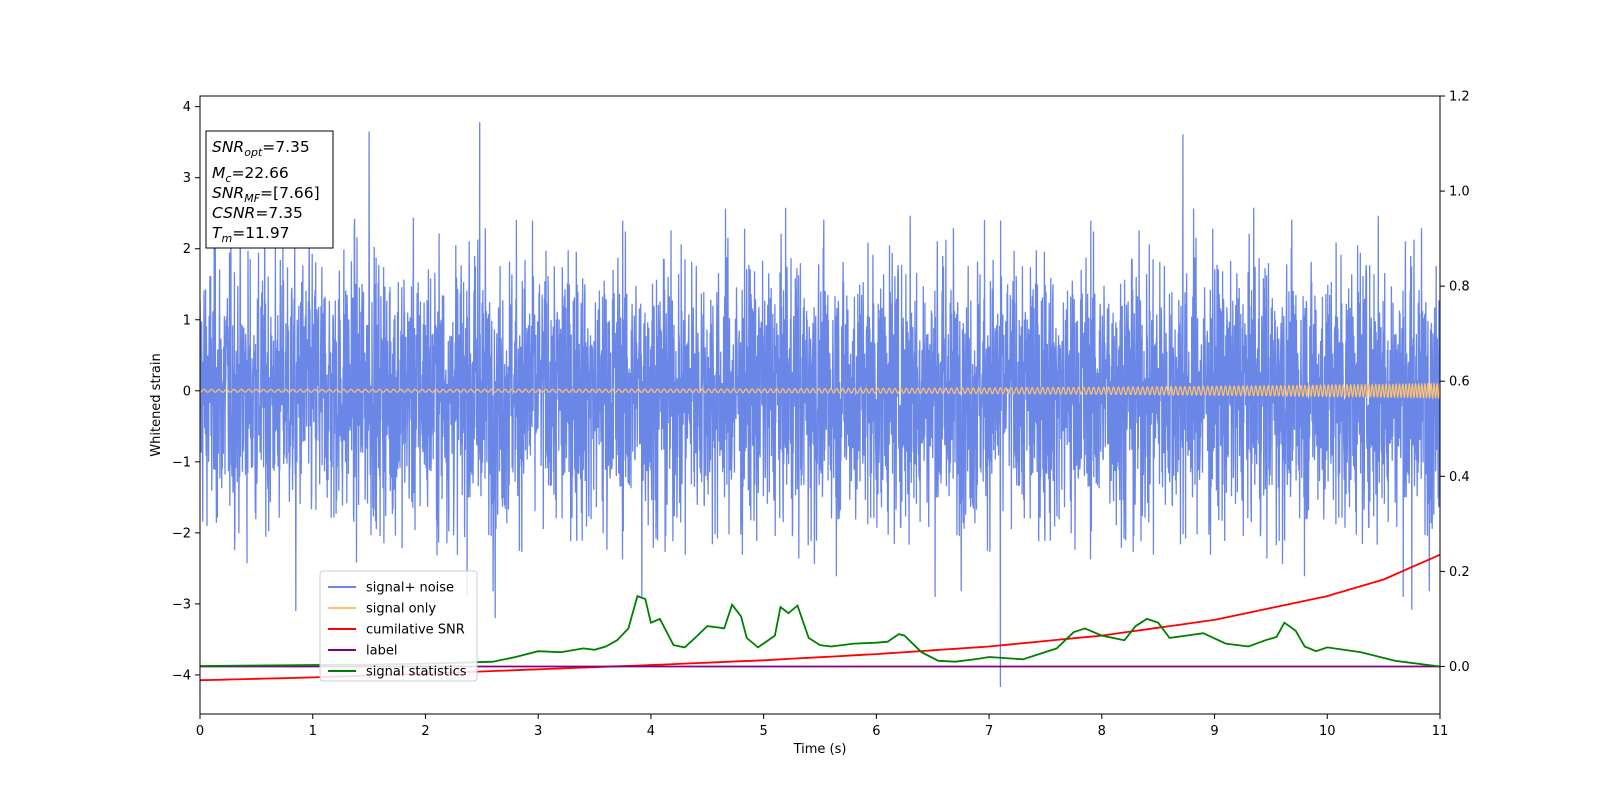 The height and width of the screenshot is (800, 1600). What do you see at coordinates (538, 731) in the screenshot?
I see `x-tick-label: 3` at bounding box center [538, 731].